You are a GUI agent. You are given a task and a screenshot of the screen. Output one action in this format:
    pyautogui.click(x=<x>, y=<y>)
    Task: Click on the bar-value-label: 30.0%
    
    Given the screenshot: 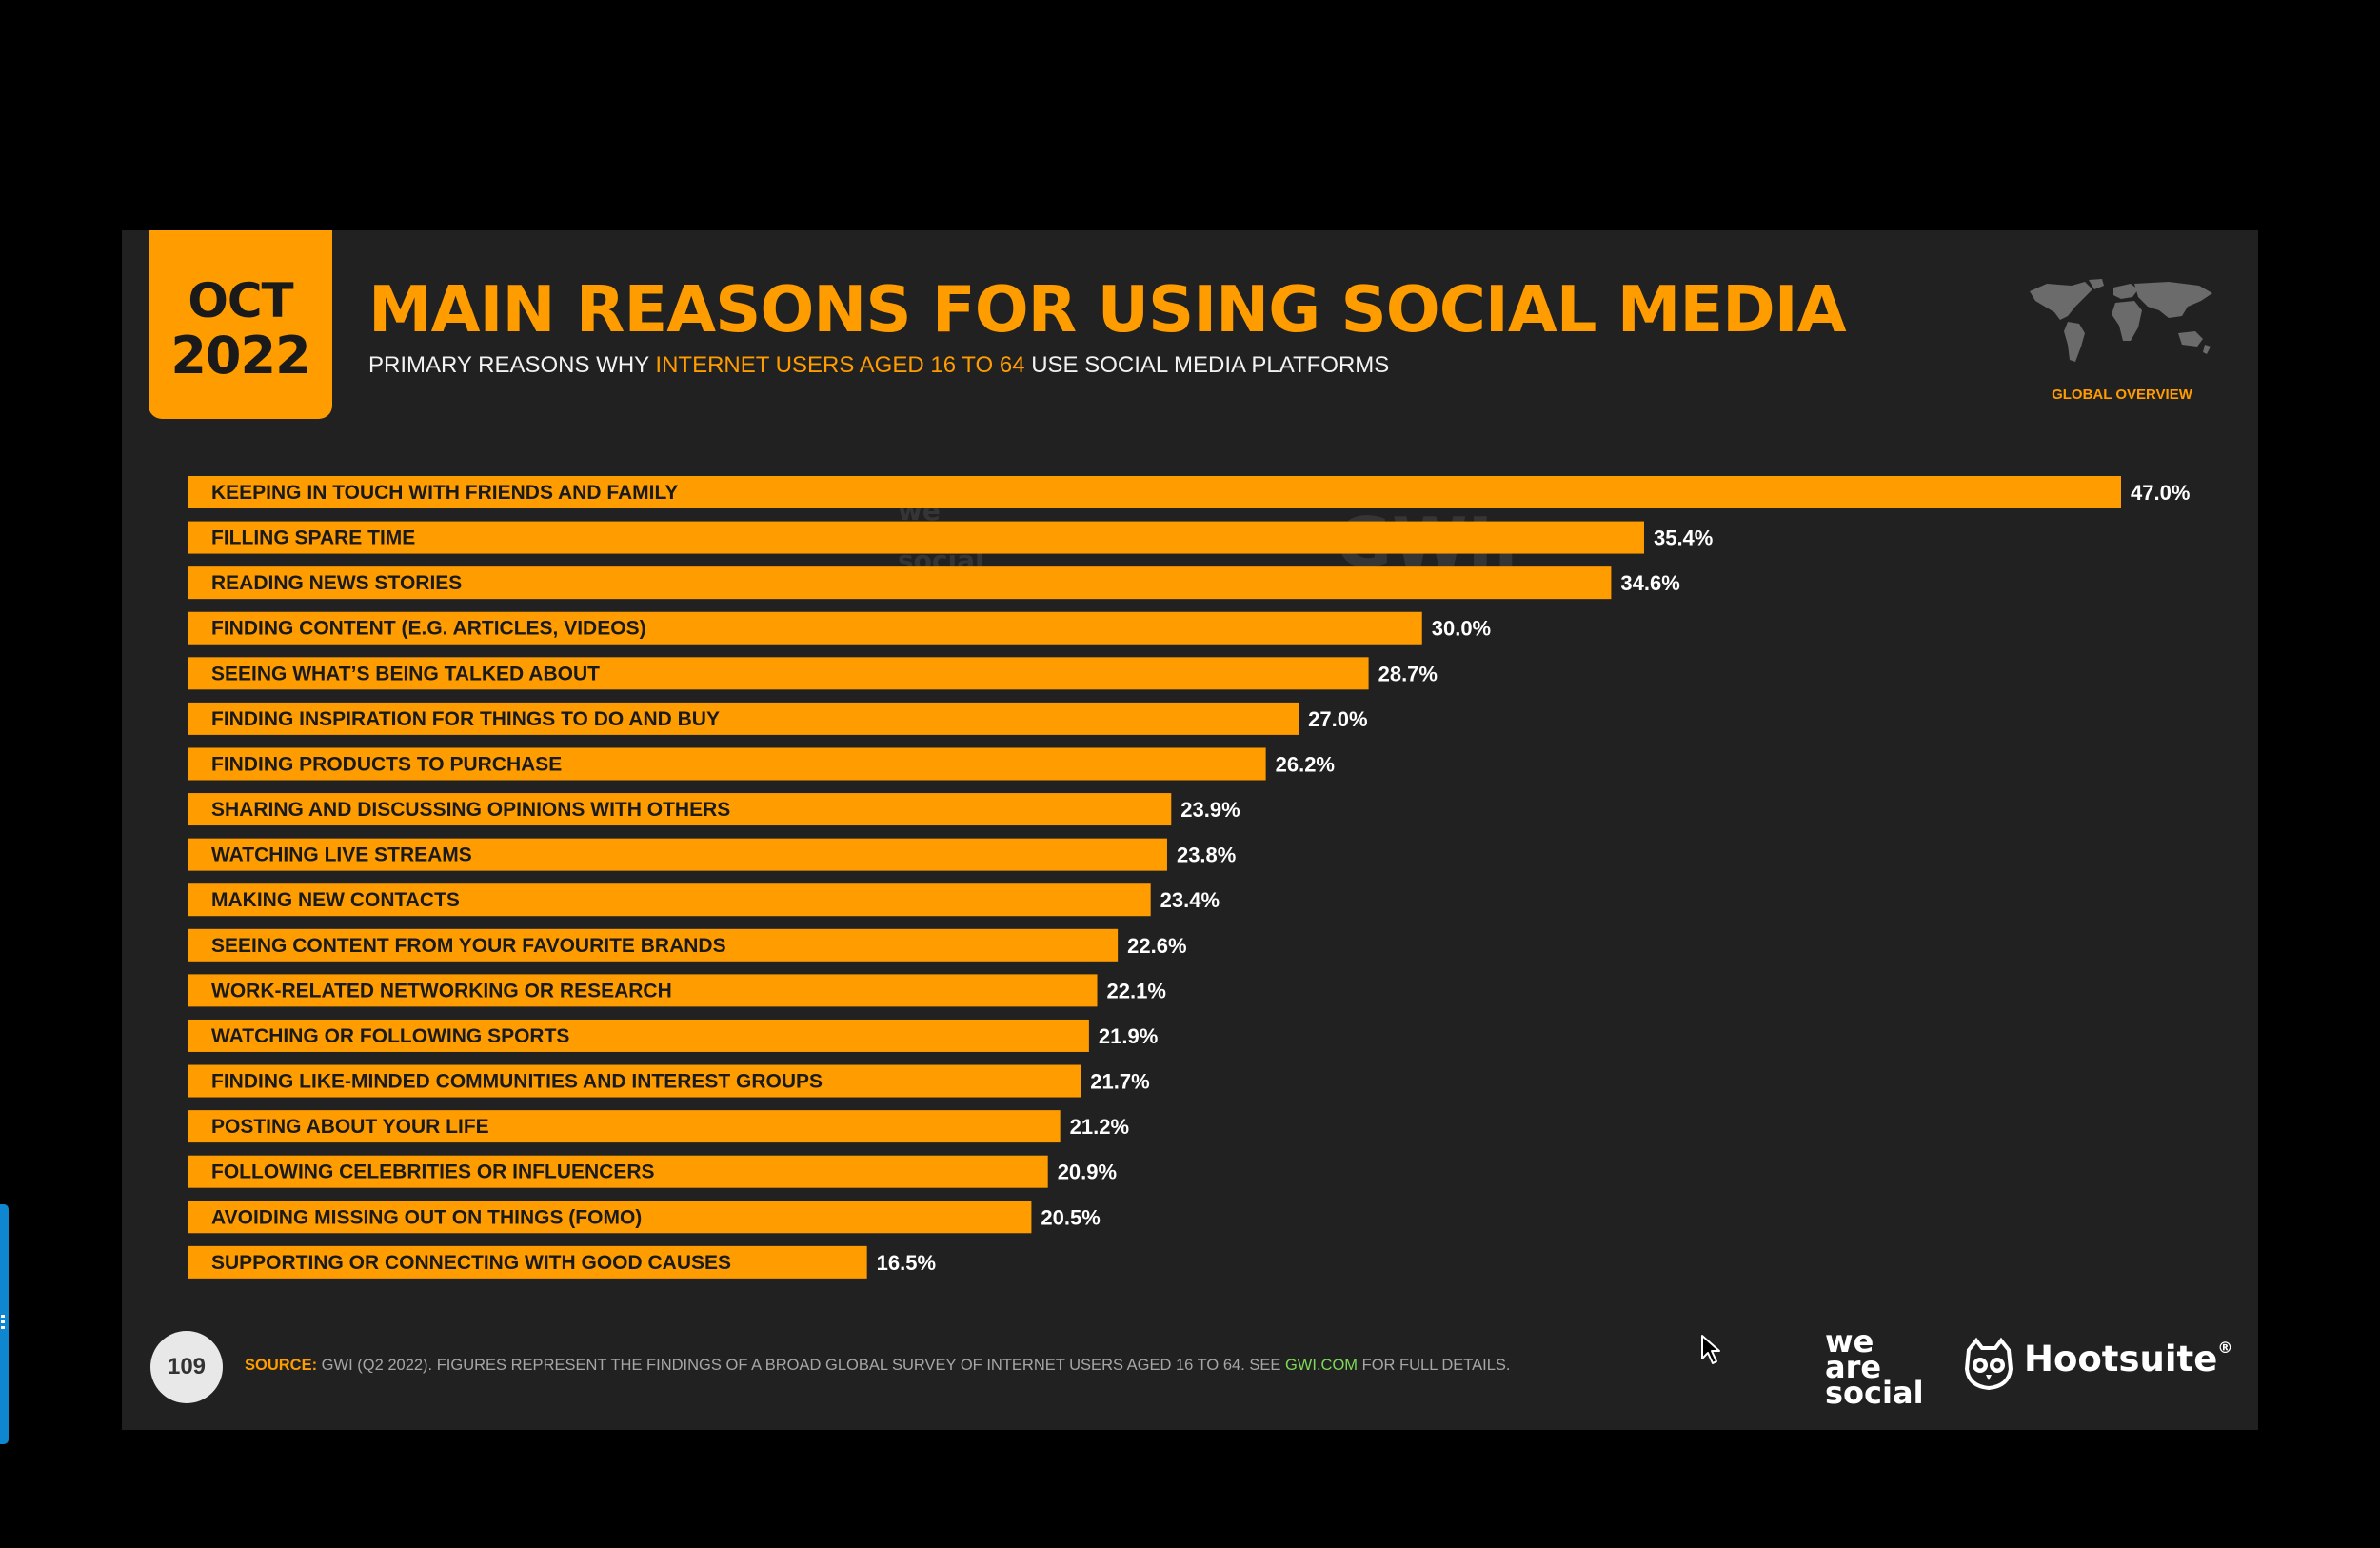 What is the action you would take?
    pyautogui.click(x=1461, y=629)
    